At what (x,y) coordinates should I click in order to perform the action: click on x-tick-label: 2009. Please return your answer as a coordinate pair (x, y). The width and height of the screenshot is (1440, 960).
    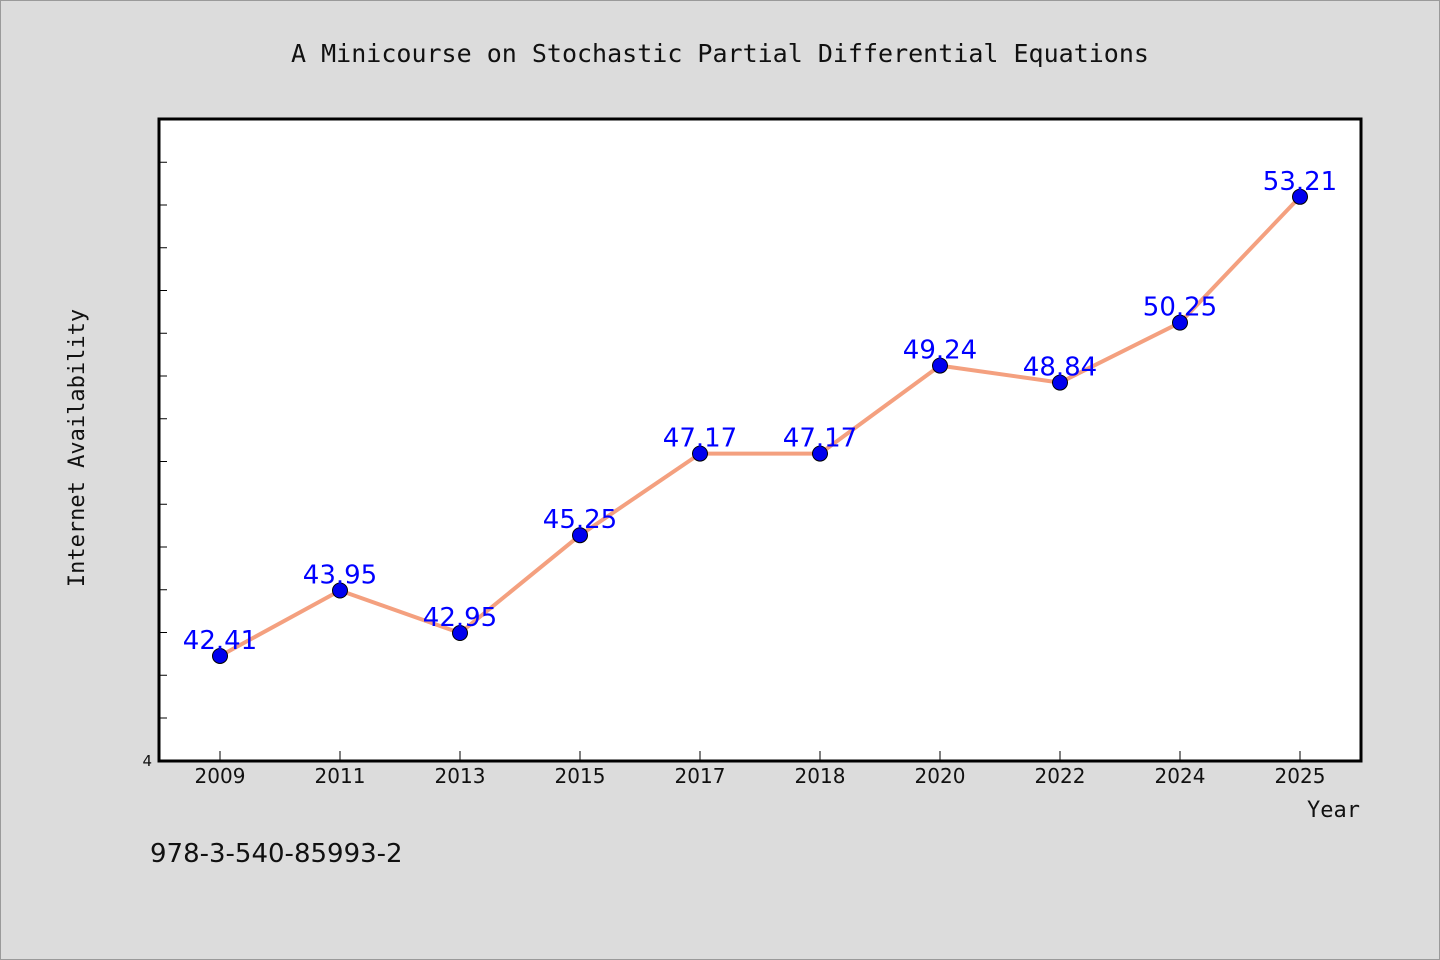
    Looking at the image, I should click on (220, 776).